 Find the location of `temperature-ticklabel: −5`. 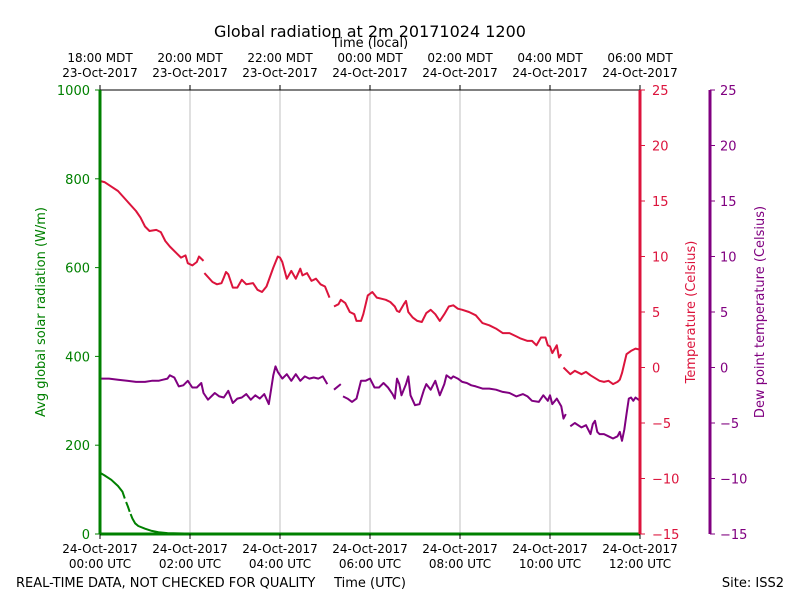

temperature-ticklabel: −5 is located at coordinates (661, 424).